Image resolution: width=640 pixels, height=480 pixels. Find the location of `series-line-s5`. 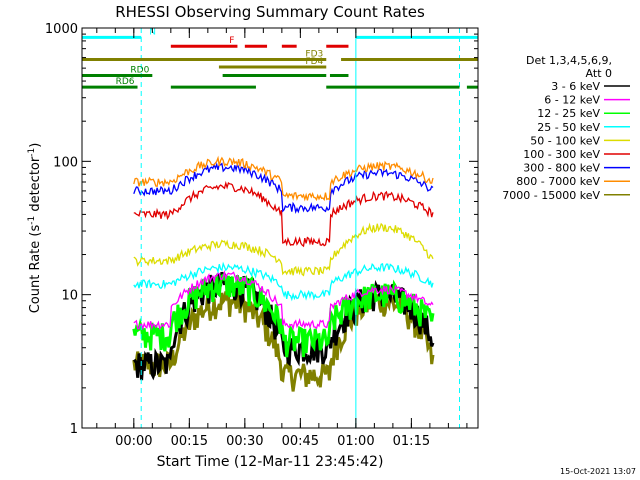

series-line-s5 is located at coordinates (283, 214).